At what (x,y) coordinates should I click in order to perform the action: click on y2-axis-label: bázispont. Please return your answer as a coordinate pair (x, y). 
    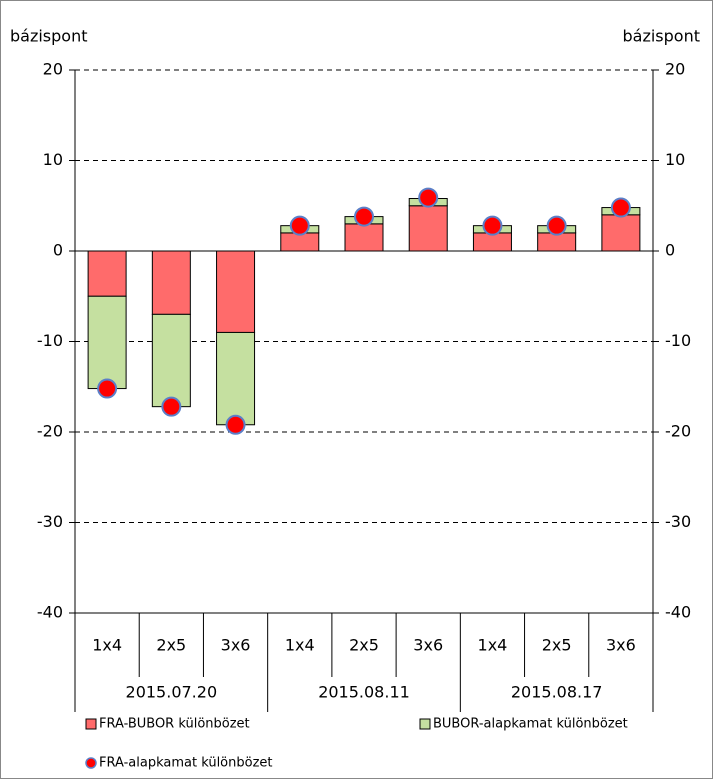
    Looking at the image, I should click on (662, 36).